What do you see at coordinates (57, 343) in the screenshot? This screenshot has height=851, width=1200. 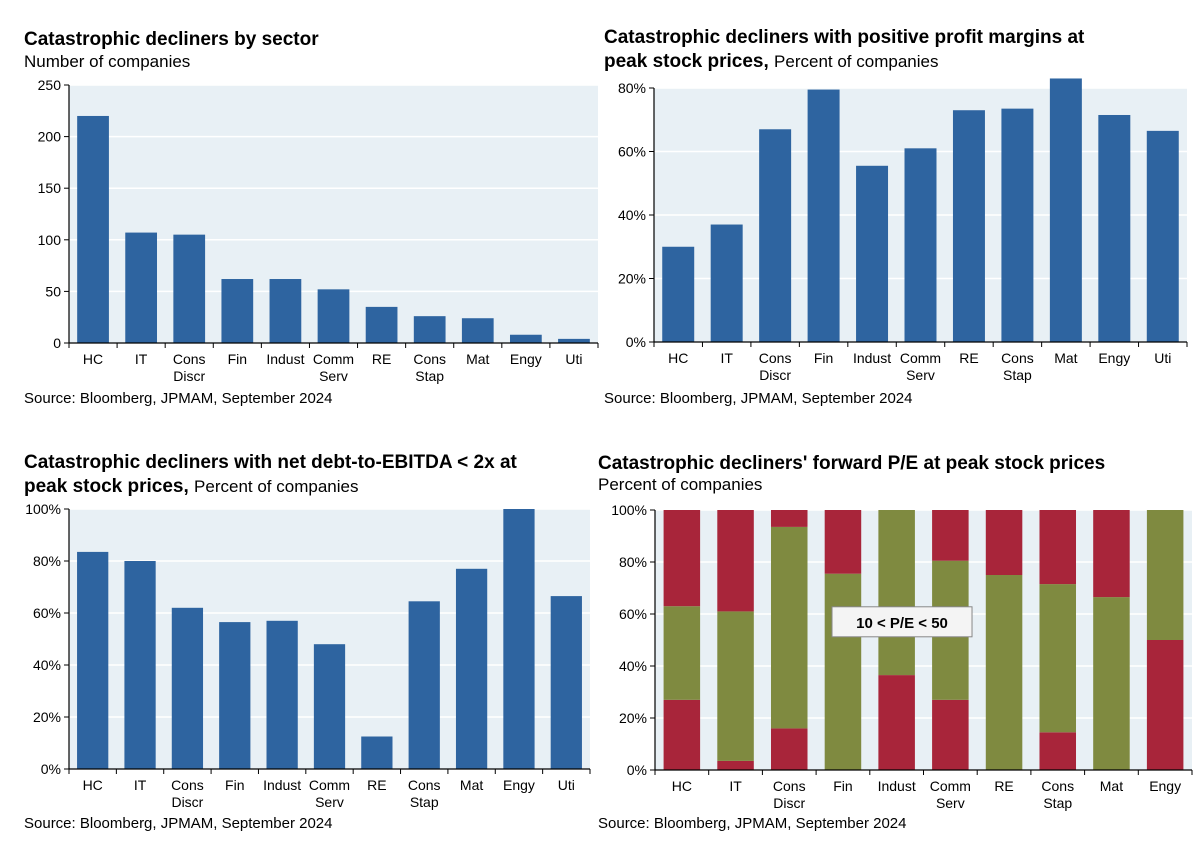 I see `y-tick-label: 0` at bounding box center [57, 343].